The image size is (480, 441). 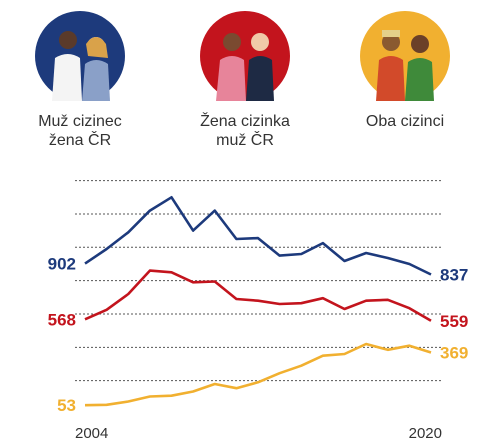 What do you see at coordinates (66, 405) in the screenshot?
I see `start-value-label: 53` at bounding box center [66, 405].